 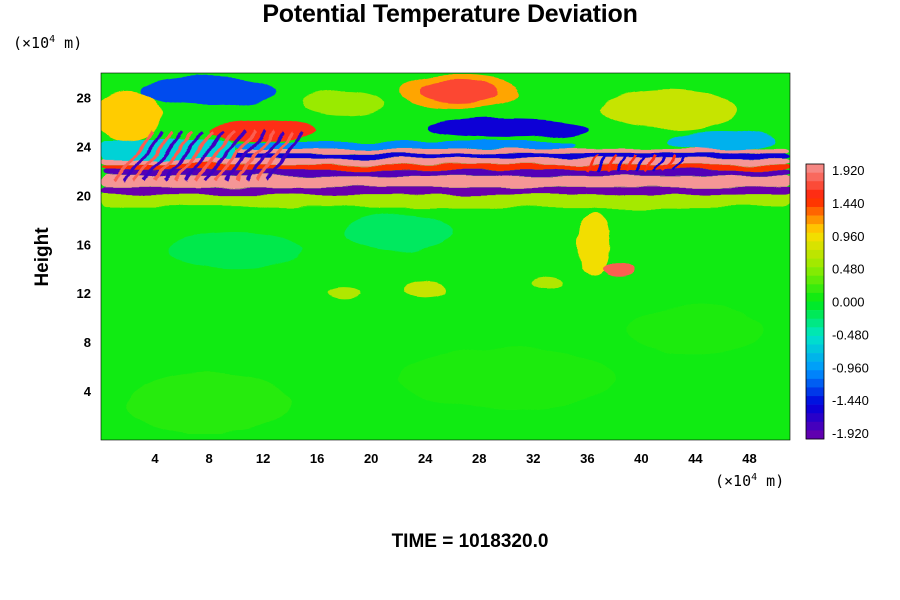 I want to click on y-tick-label: 24, so click(x=84, y=146).